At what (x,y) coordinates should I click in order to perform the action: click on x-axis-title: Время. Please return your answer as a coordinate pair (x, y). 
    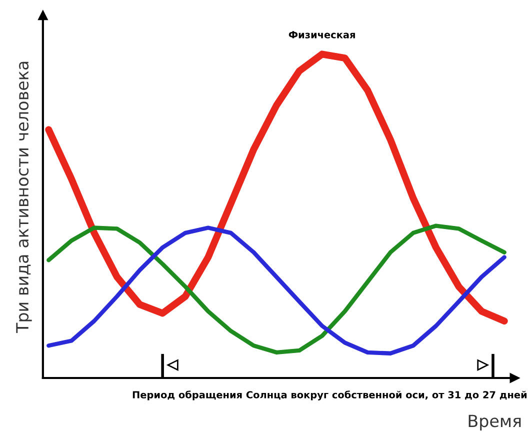
    Looking at the image, I should click on (494, 422).